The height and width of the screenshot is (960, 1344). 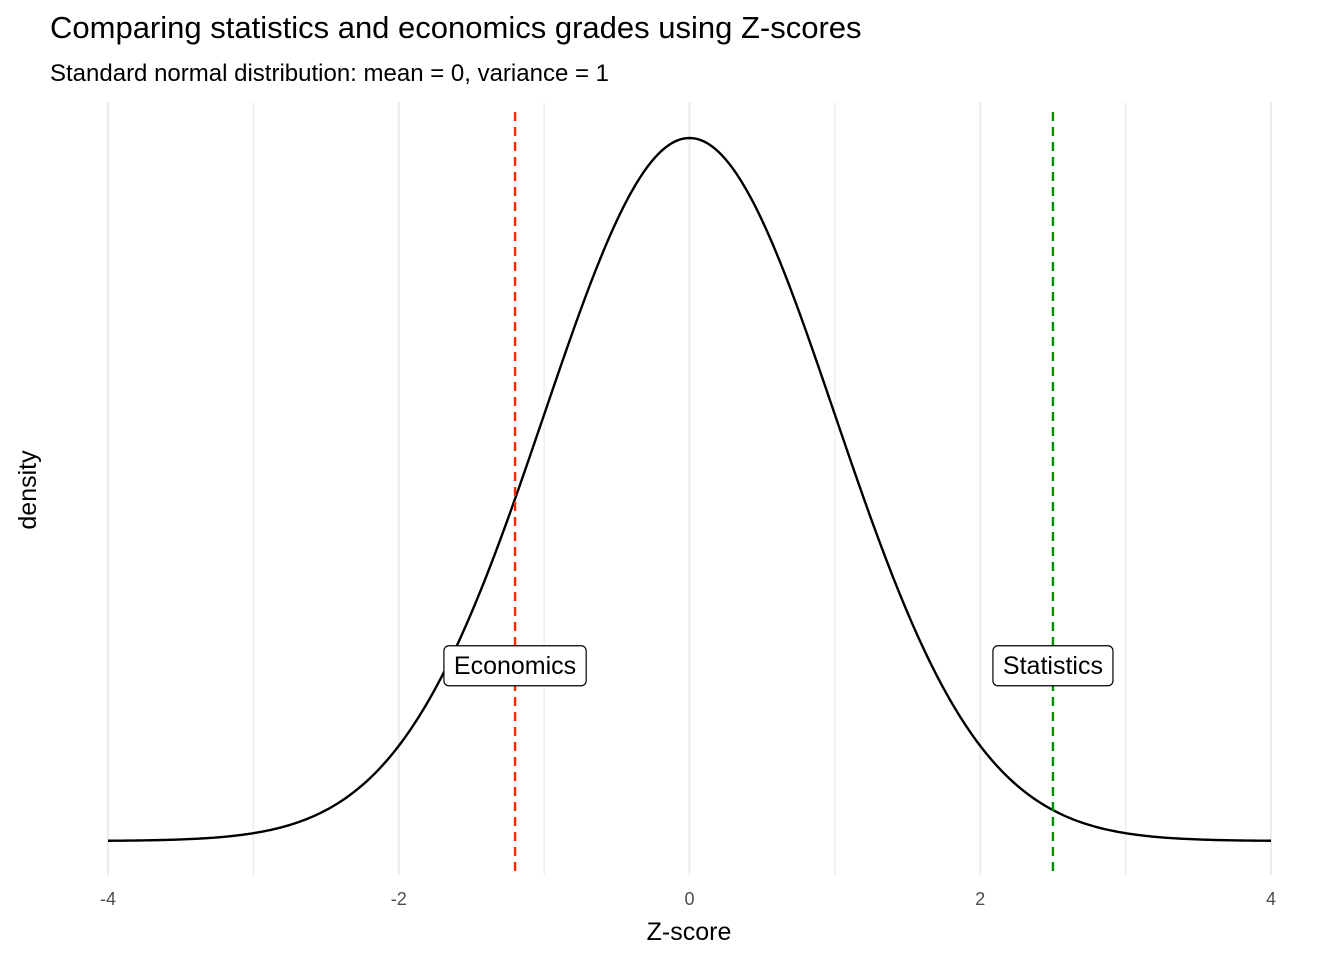 I want to click on x-tick-label: 0, so click(x=689, y=899).